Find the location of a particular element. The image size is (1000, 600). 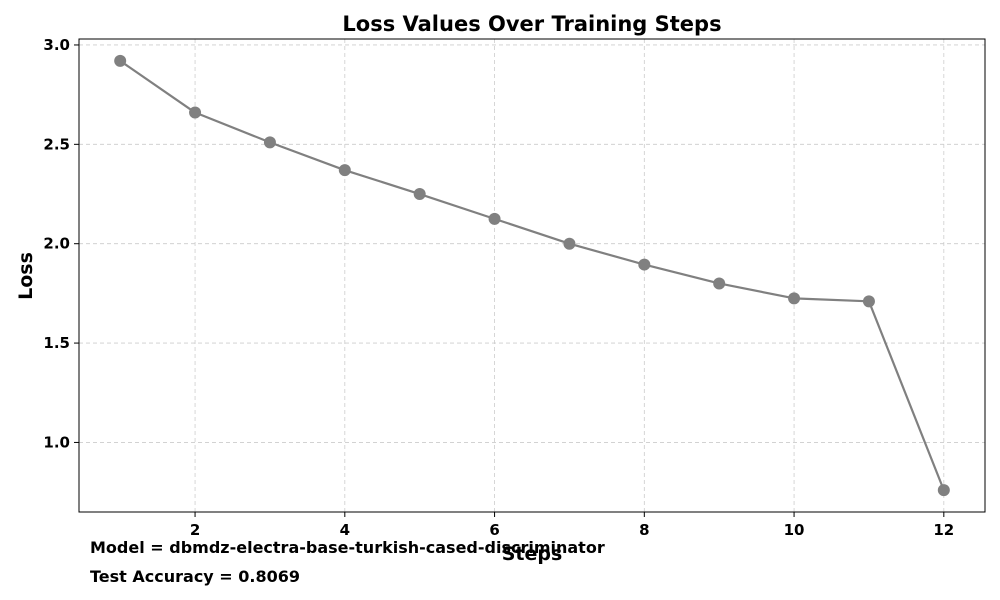

x-tick-label: 10 is located at coordinates (794, 530).